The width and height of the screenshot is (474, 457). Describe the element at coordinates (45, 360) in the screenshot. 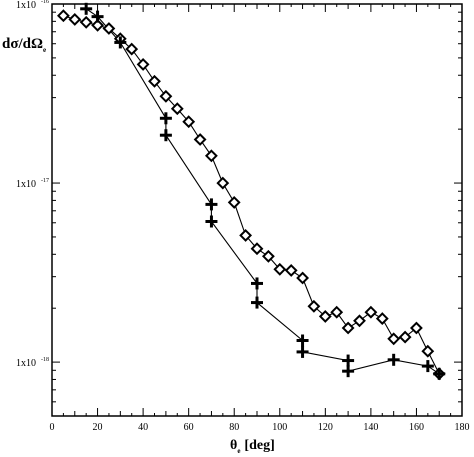

I see `y-tick-exponent: -18` at that location.